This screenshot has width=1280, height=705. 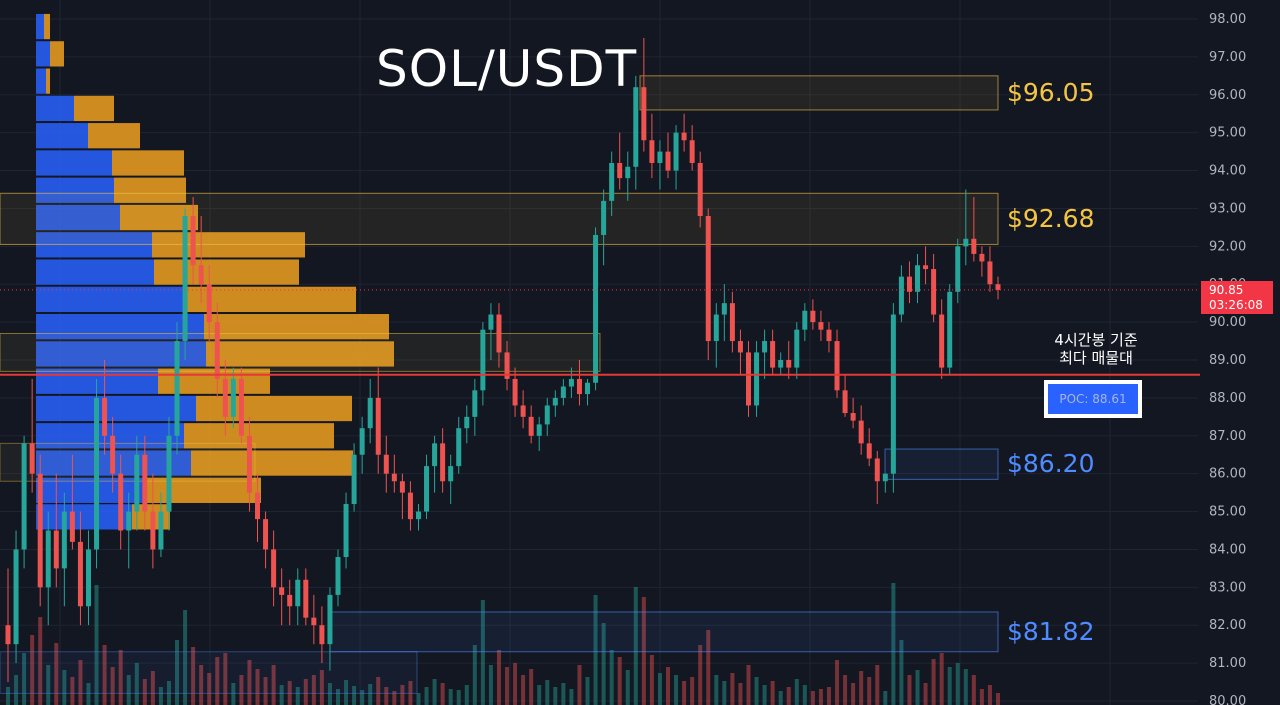 What do you see at coordinates (1227, 663) in the screenshot?
I see `y-tick-label: 81.00` at bounding box center [1227, 663].